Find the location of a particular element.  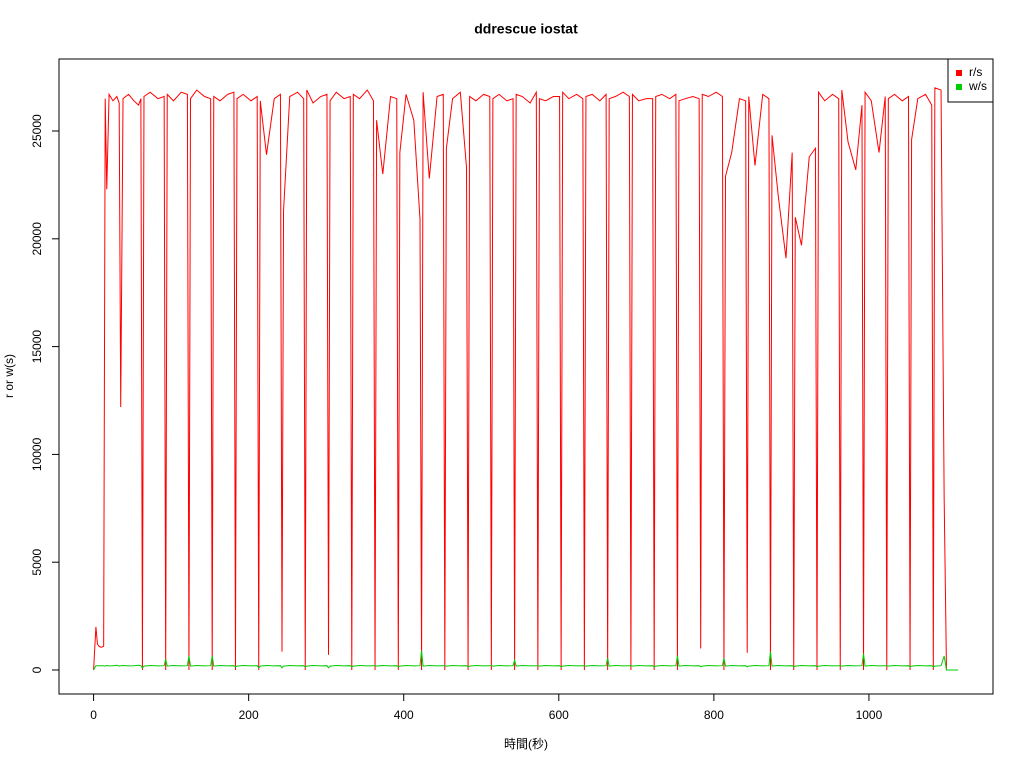

y-tick-label: 25000 is located at coordinates (37, 131).